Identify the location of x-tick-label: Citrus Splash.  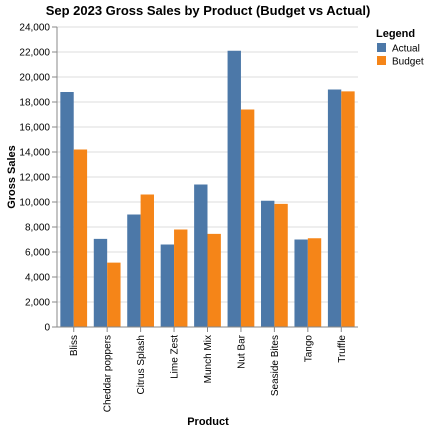
(141, 364).